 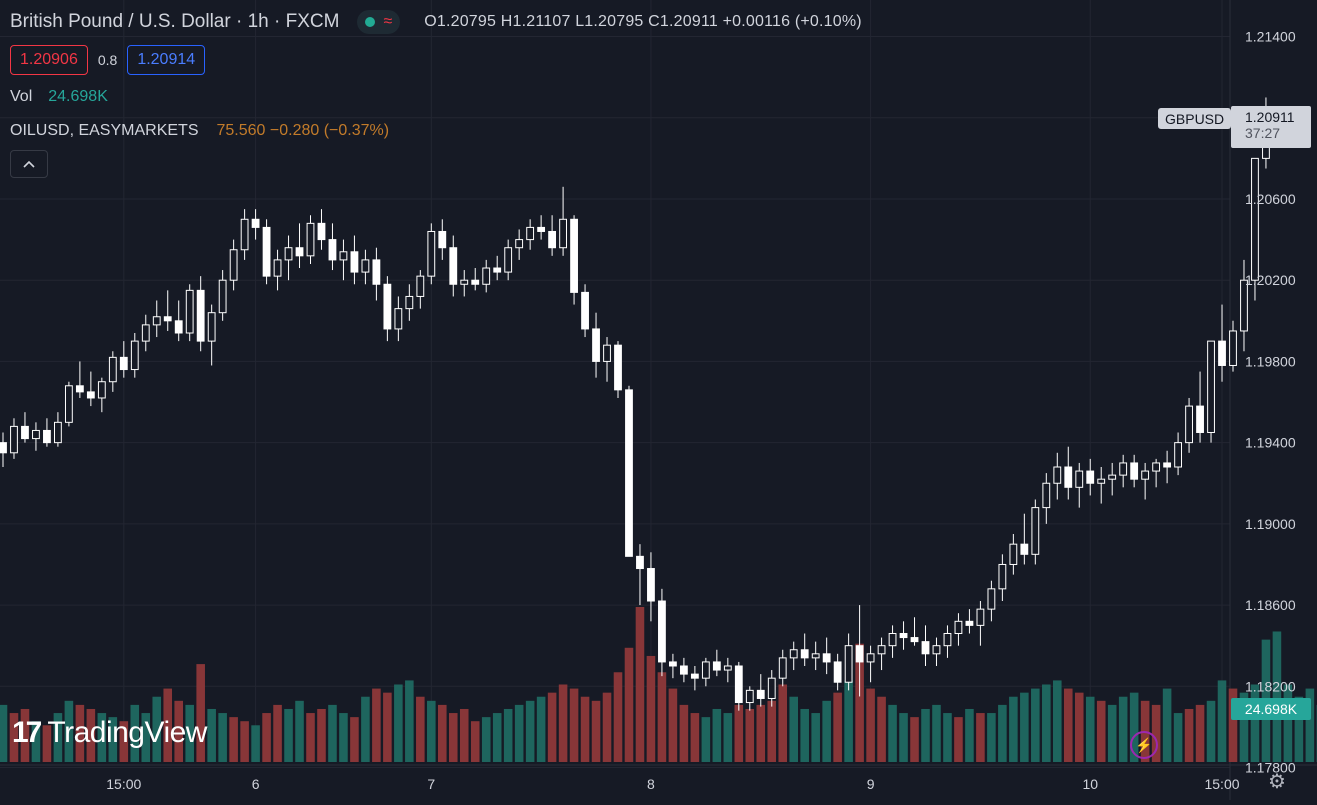 I want to click on last-price-value: 1.20911, so click(x=1278, y=117).